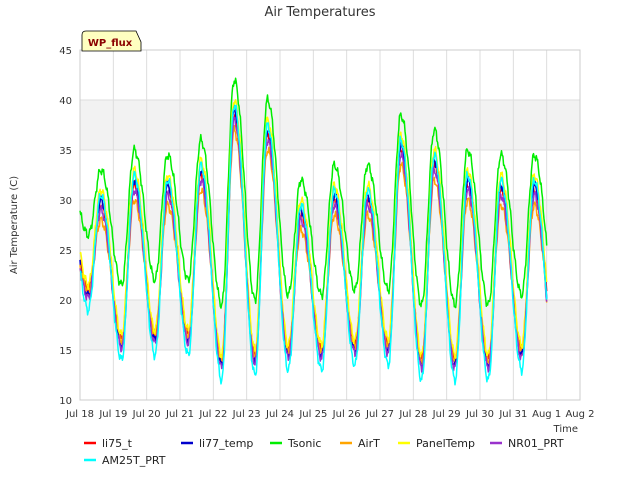 This screenshot has width=640, height=480. I want to click on x-tick-label: Jul 31, so click(512, 414).